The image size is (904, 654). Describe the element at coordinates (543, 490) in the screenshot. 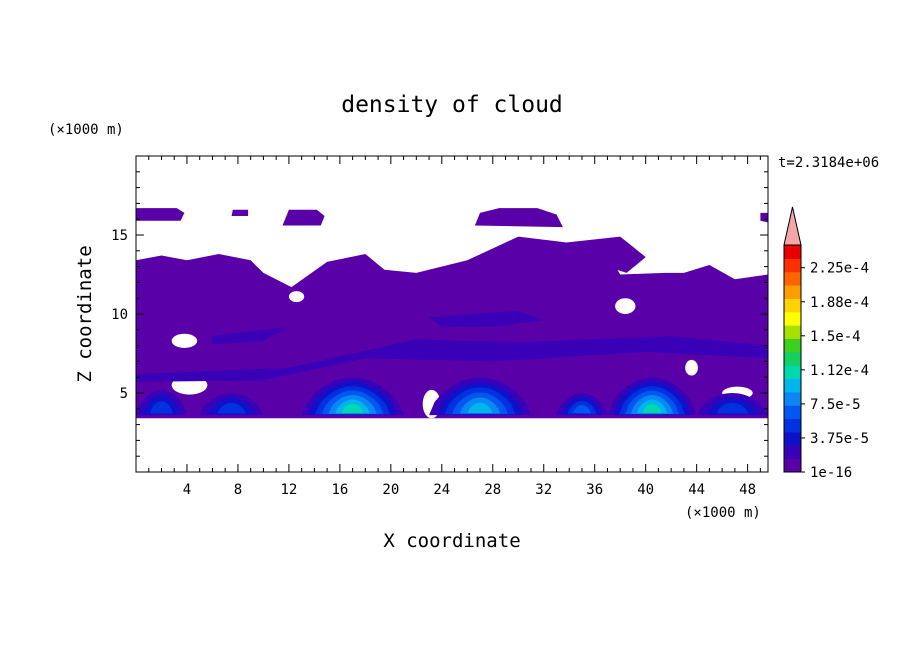

I see `x-tick-label: 32` at that location.